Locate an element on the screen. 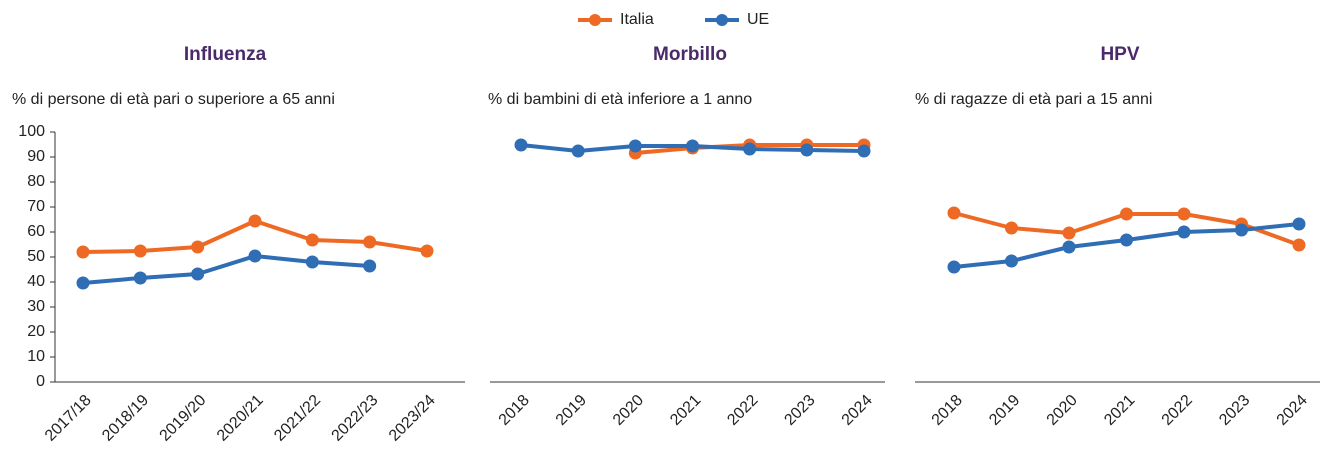 This screenshot has width=1331, height=460. y-tick-label: 0 is located at coordinates (40, 381).